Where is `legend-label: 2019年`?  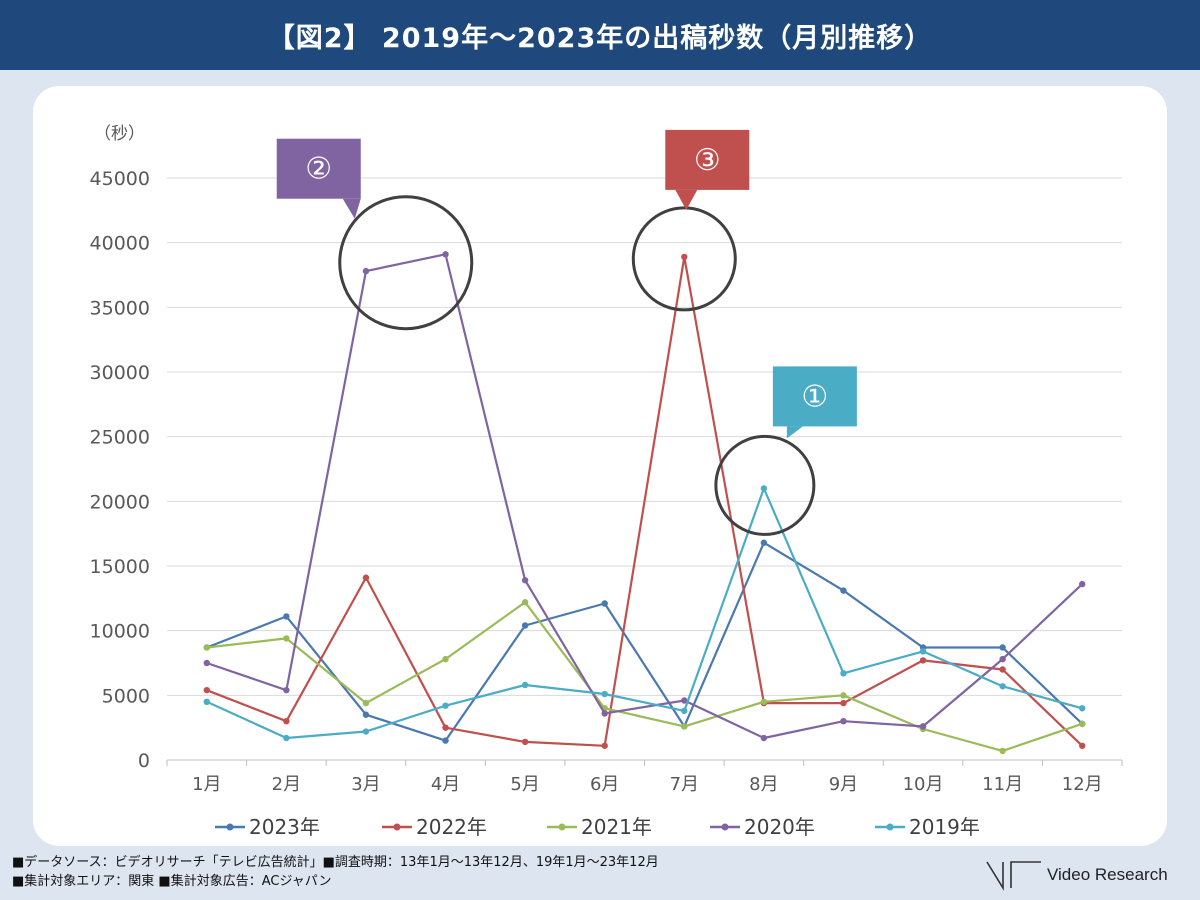
legend-label: 2019年 is located at coordinates (944, 827).